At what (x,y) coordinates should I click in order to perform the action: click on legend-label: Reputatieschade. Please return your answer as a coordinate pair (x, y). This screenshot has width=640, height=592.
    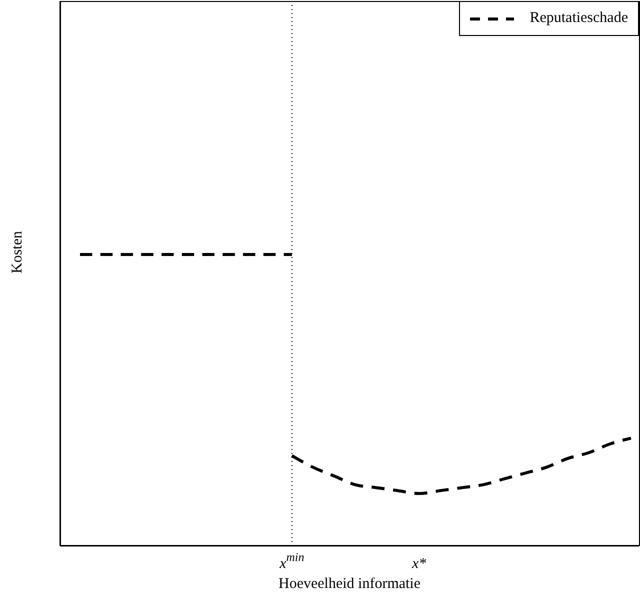
    Looking at the image, I should click on (579, 18).